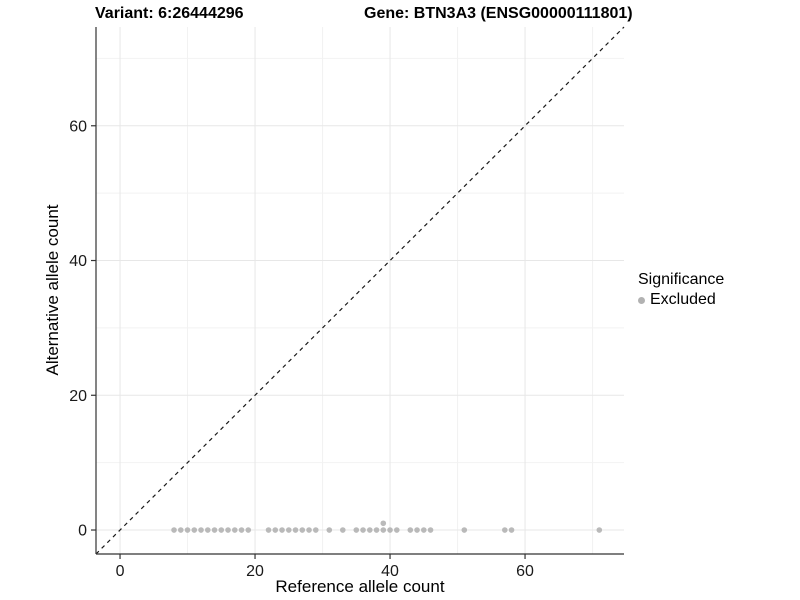  I want to click on plot-title-gene: Gene: BTN3A3 (ENSG00000111801), so click(498, 13).